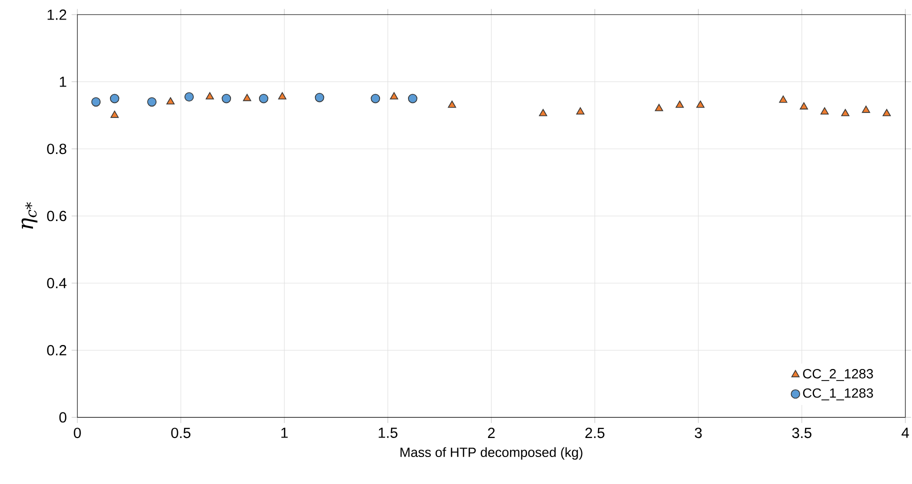  What do you see at coordinates (905, 433) in the screenshot?
I see `x-tick-label: 4` at bounding box center [905, 433].